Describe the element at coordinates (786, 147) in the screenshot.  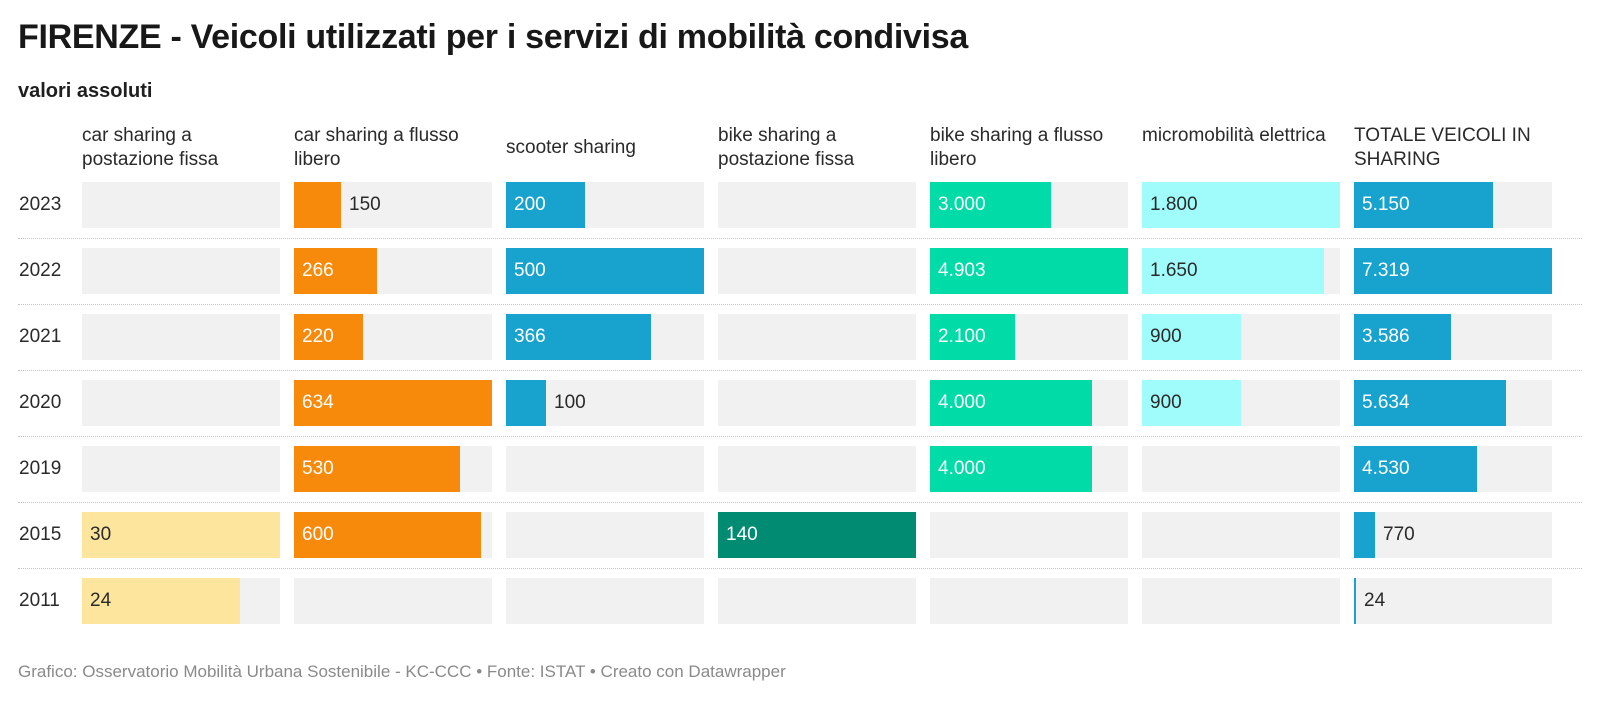
I see `column-header: bike sharing a postazione fissa` at that location.